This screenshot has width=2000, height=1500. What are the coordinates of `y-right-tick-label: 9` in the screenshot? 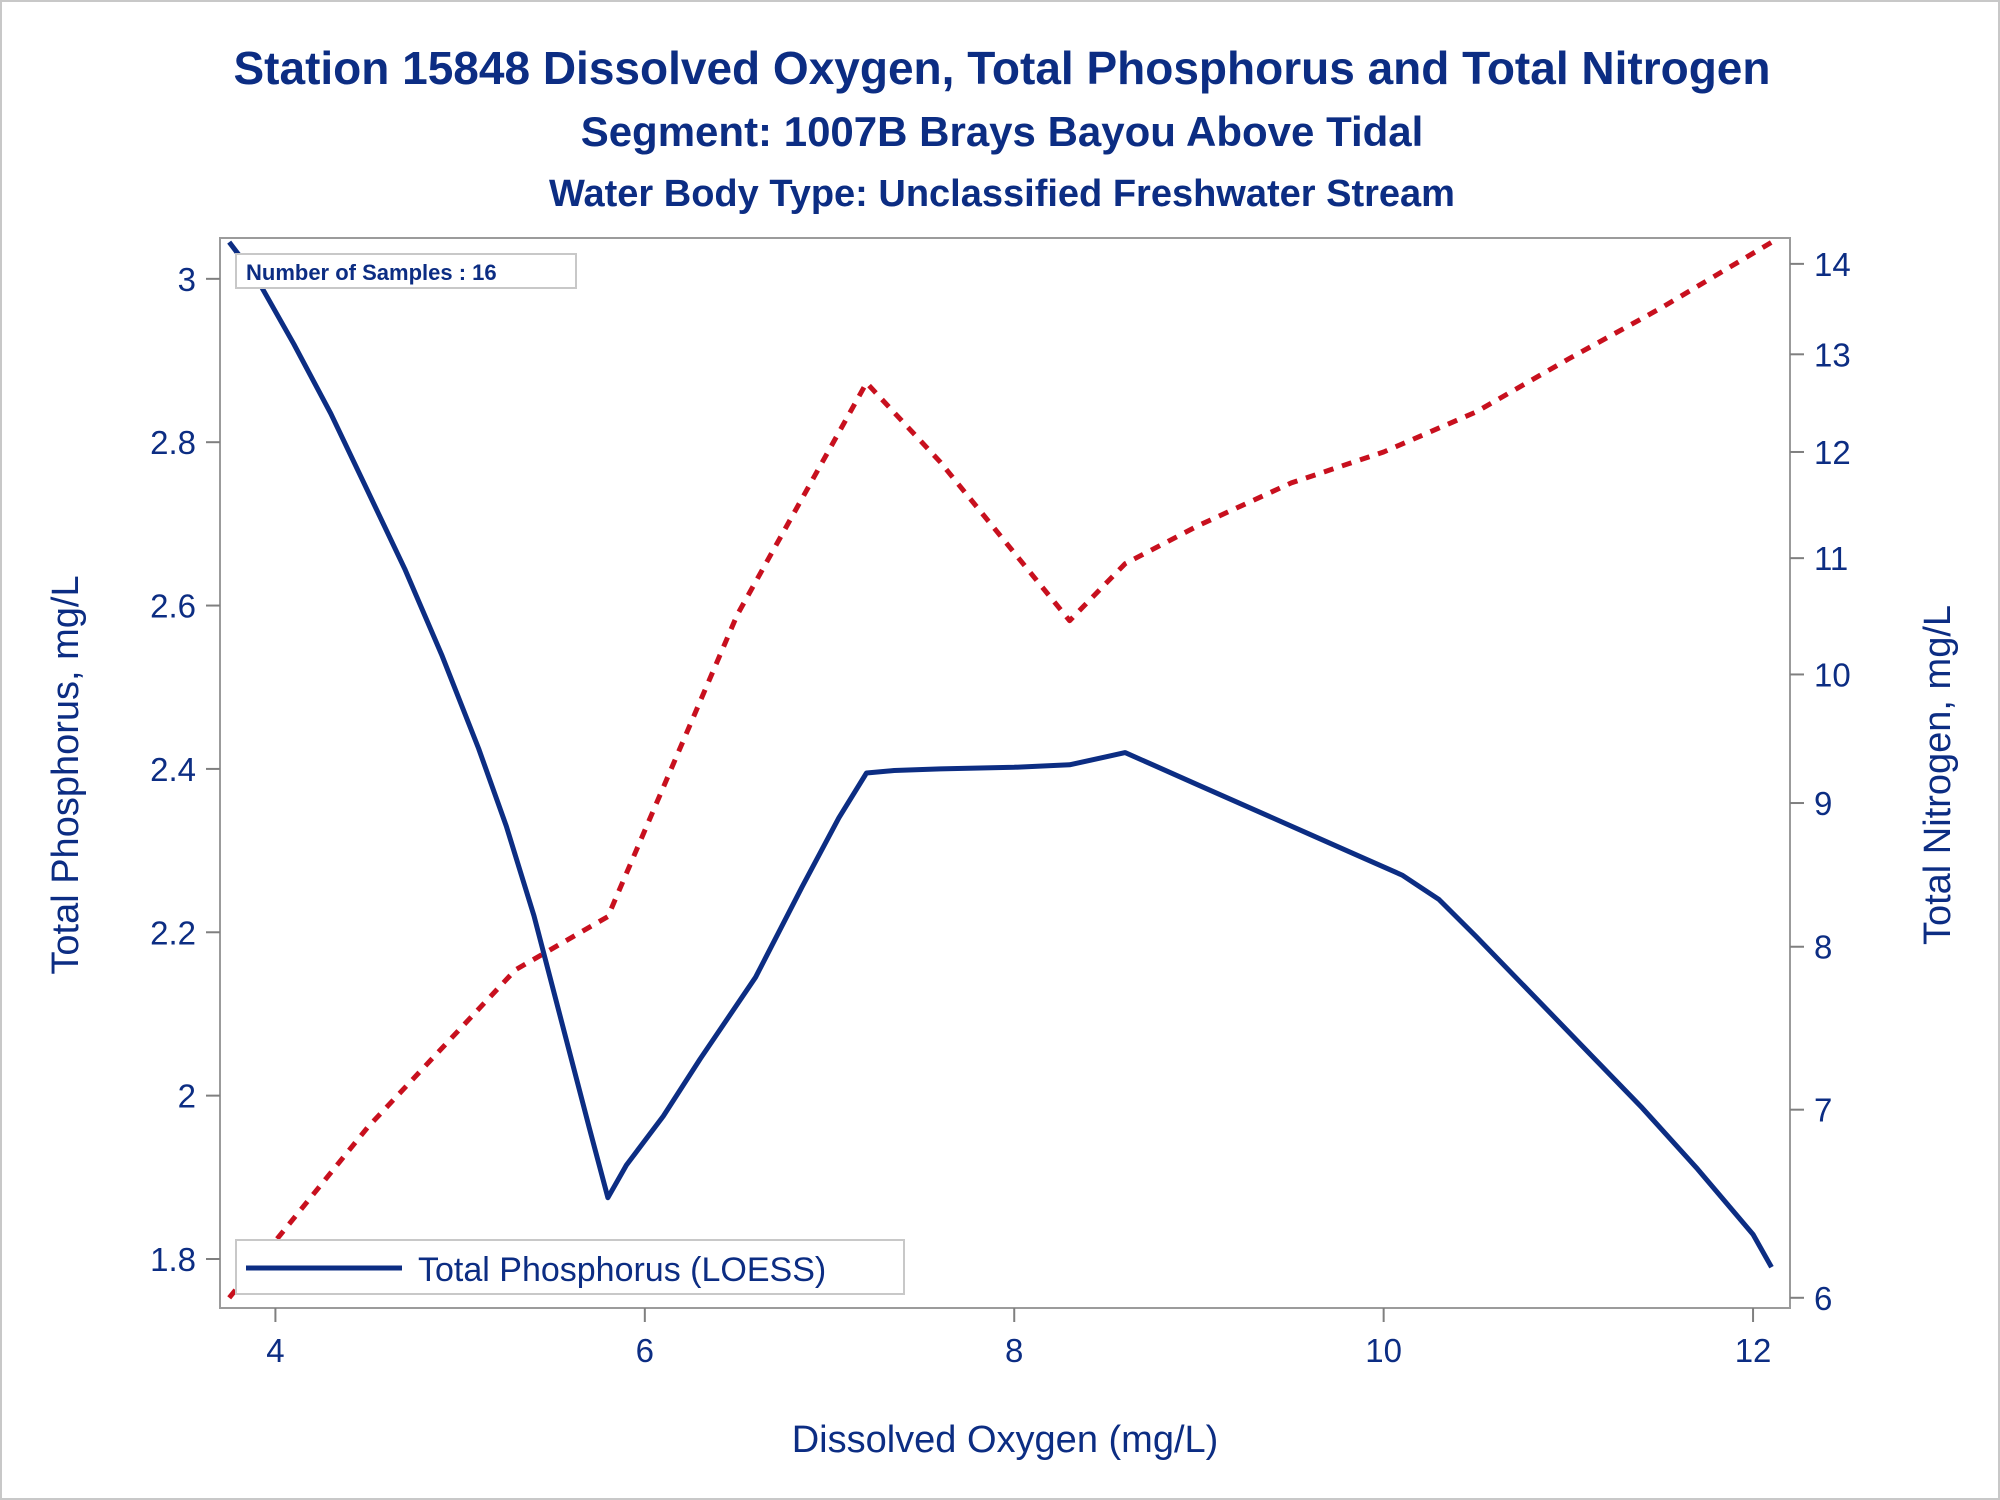 It's located at (1823, 803).